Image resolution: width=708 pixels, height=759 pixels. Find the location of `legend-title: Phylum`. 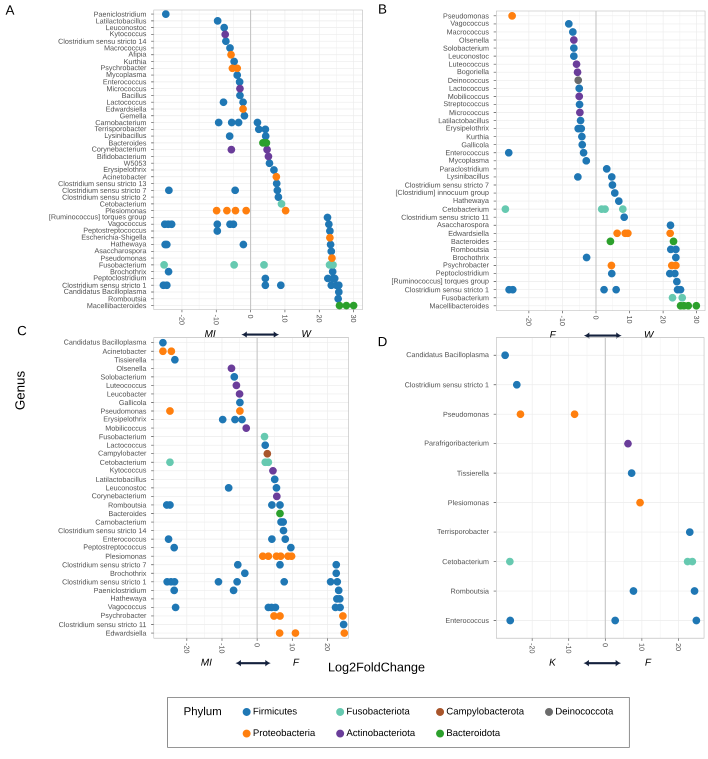

legend-title: Phylum is located at coordinates (202, 712).